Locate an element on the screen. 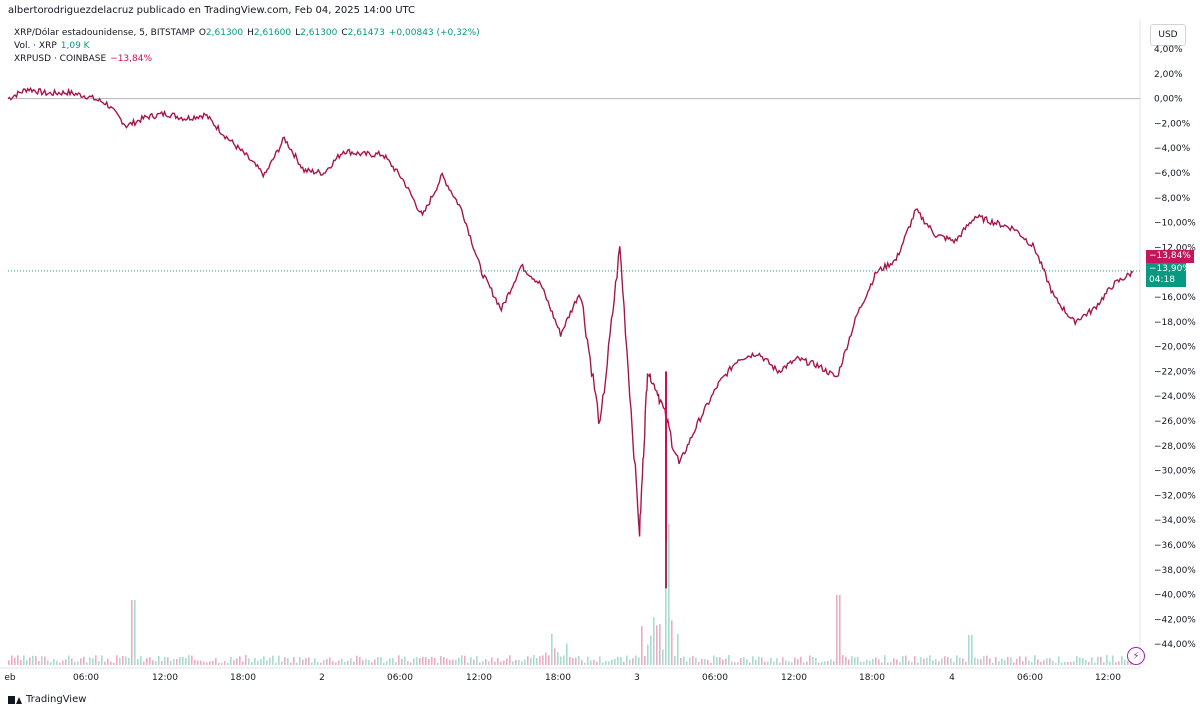 The height and width of the screenshot is (714, 1200). y-tick-label: −34,00% is located at coordinates (1175, 521).